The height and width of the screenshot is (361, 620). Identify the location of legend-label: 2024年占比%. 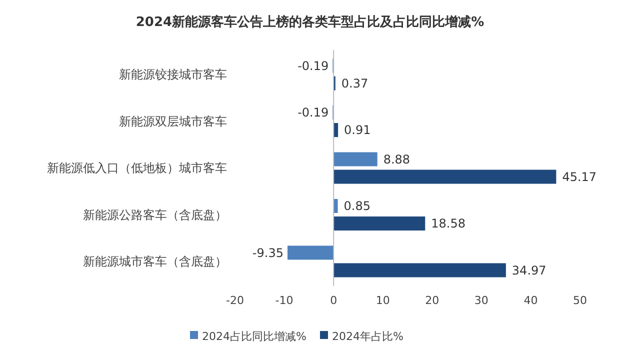
(368, 336).